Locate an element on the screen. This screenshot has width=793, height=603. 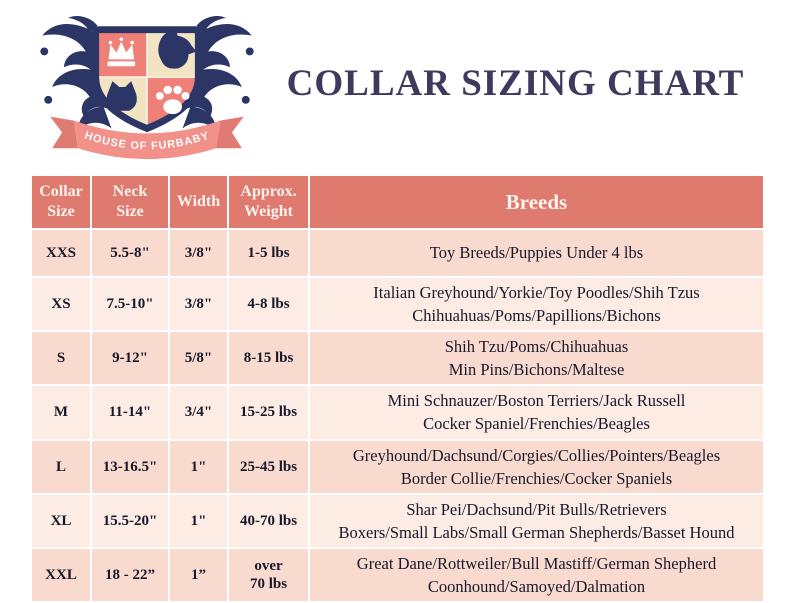
cell-collar-size: L is located at coordinates (61, 466).